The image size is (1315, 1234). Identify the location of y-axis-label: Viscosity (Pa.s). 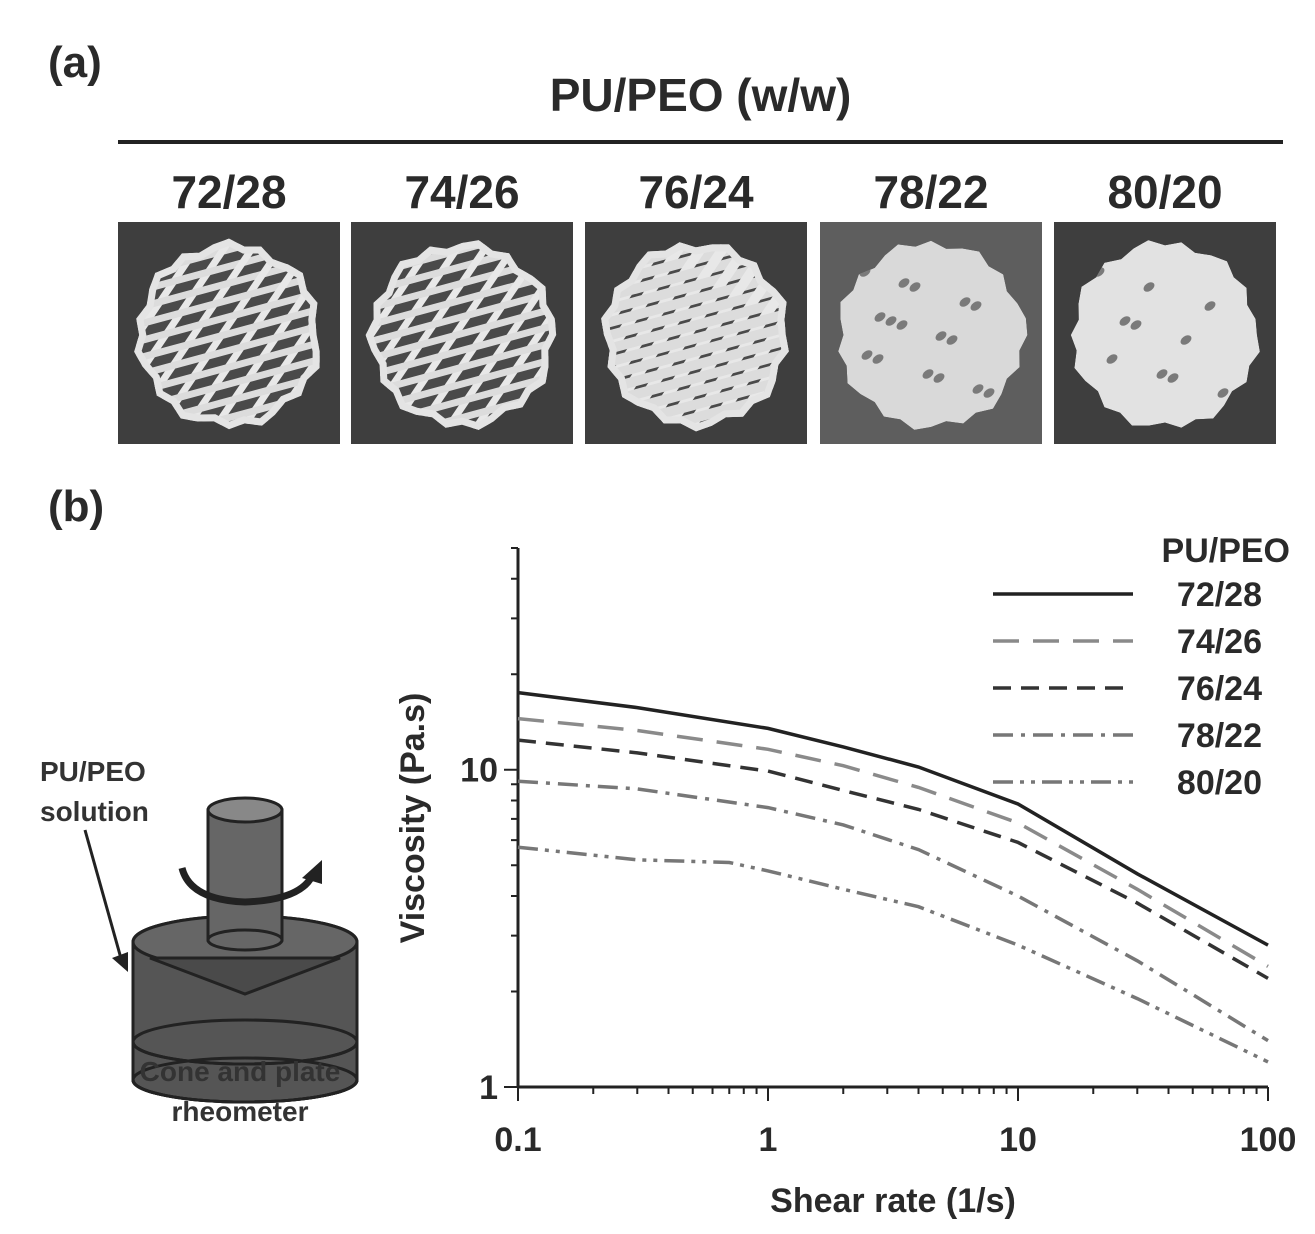
(413, 818).